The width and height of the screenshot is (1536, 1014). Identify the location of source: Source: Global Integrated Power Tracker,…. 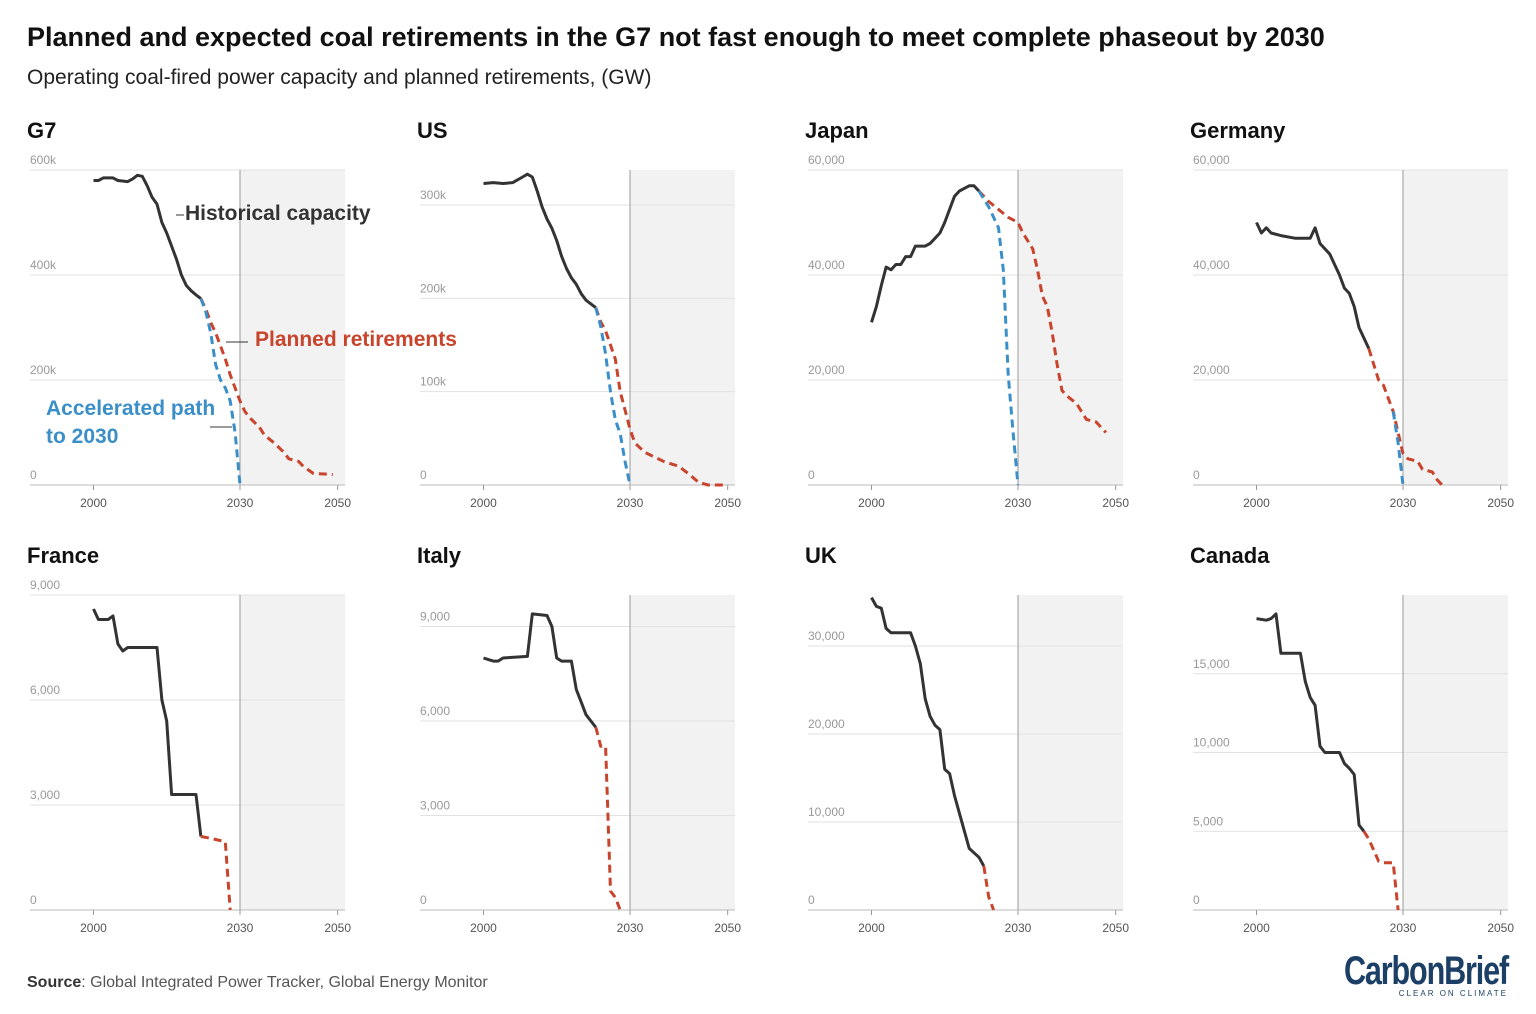
(257, 982).